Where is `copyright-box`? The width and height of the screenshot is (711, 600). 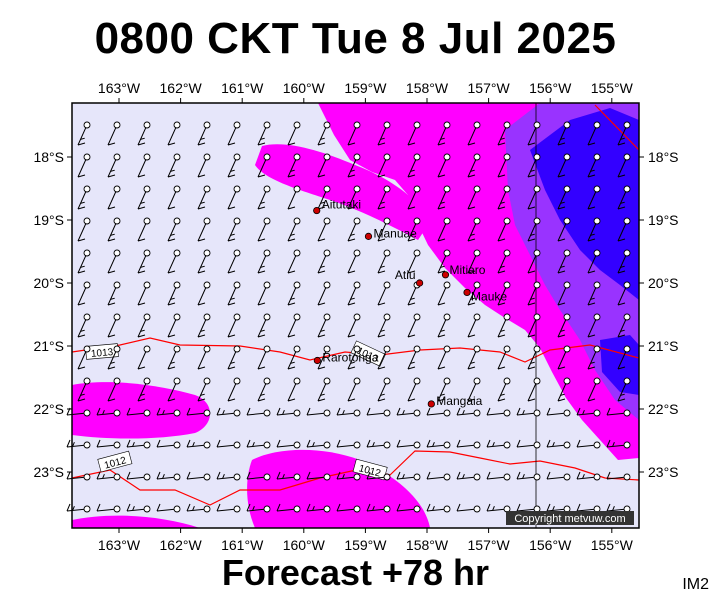
copyright-box is located at coordinates (570, 518).